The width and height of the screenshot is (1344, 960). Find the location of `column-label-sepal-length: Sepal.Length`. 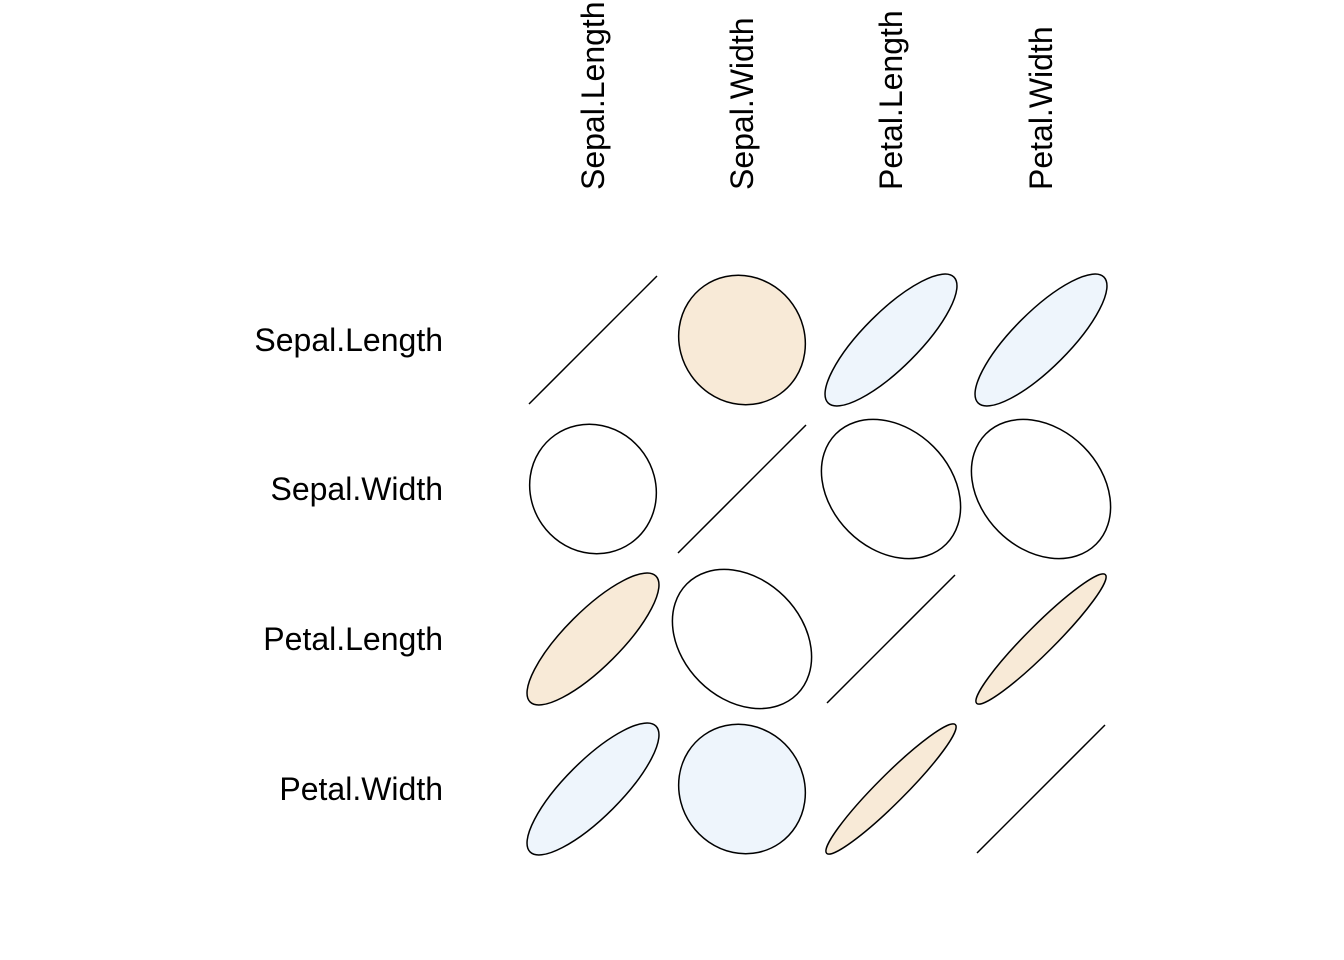

column-label-sepal-length: Sepal.Length is located at coordinates (593, 95).